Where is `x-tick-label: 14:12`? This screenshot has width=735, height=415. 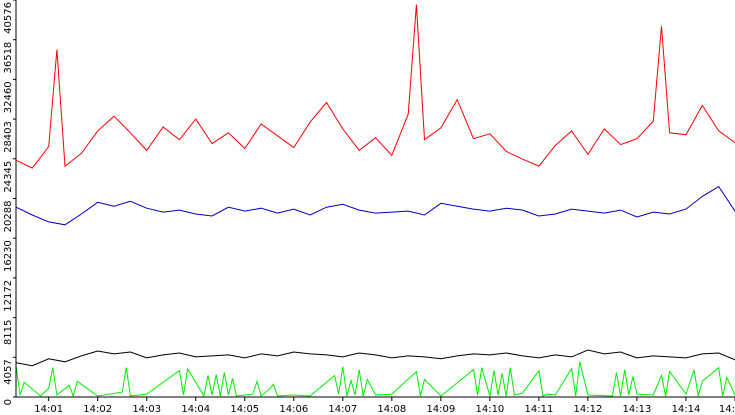 x-tick-label: 14:12 is located at coordinates (588, 409).